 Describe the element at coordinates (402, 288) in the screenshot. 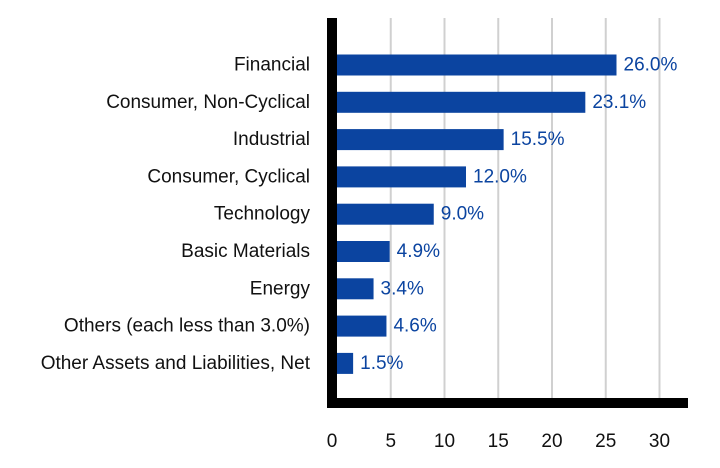

I see `value-label: 3.4%` at that location.